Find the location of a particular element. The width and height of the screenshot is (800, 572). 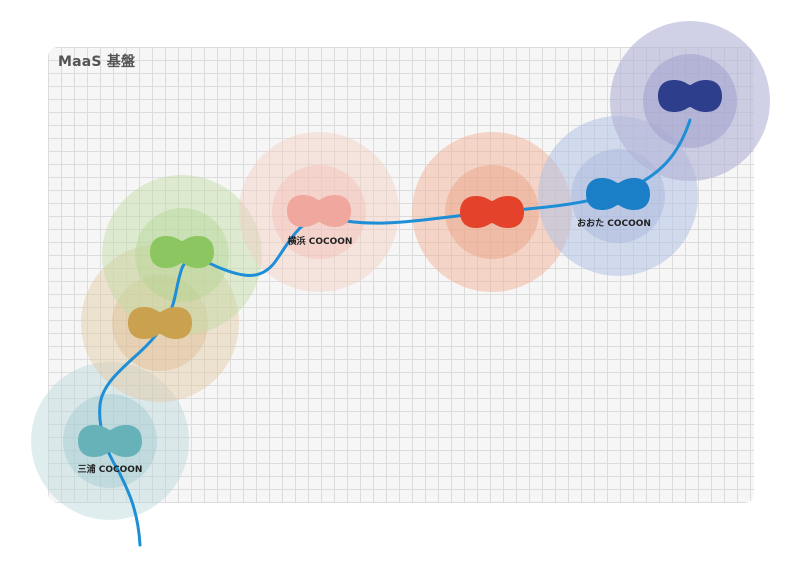

node-miura: 三浦 COCOON is located at coordinates (110, 450).